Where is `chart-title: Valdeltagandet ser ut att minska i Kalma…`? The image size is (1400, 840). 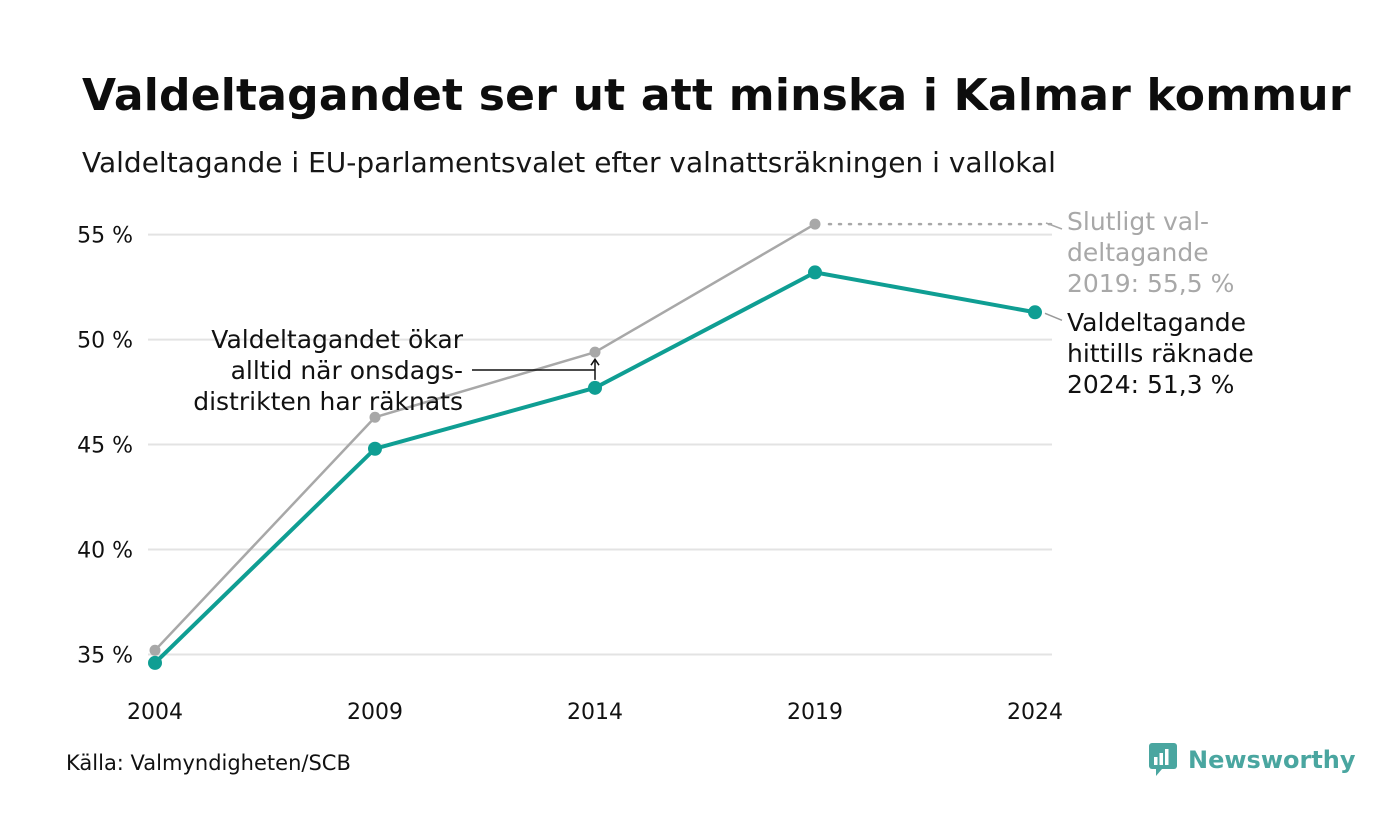 chart-title: Valdeltagandet ser ut att minska i Kalma… is located at coordinates (716, 95).